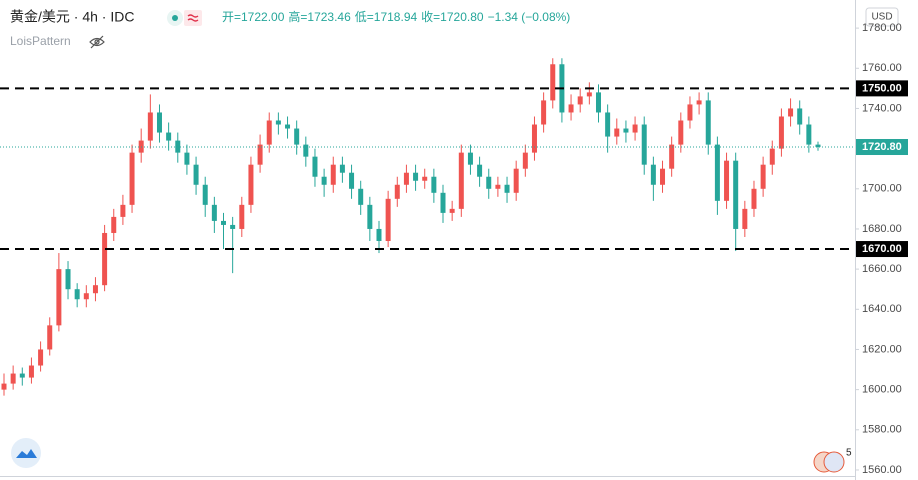 This screenshot has width=918, height=480. Describe the element at coordinates (253, 17) in the screenshot. I see `ohlc-value: 开=1722.00` at that location.